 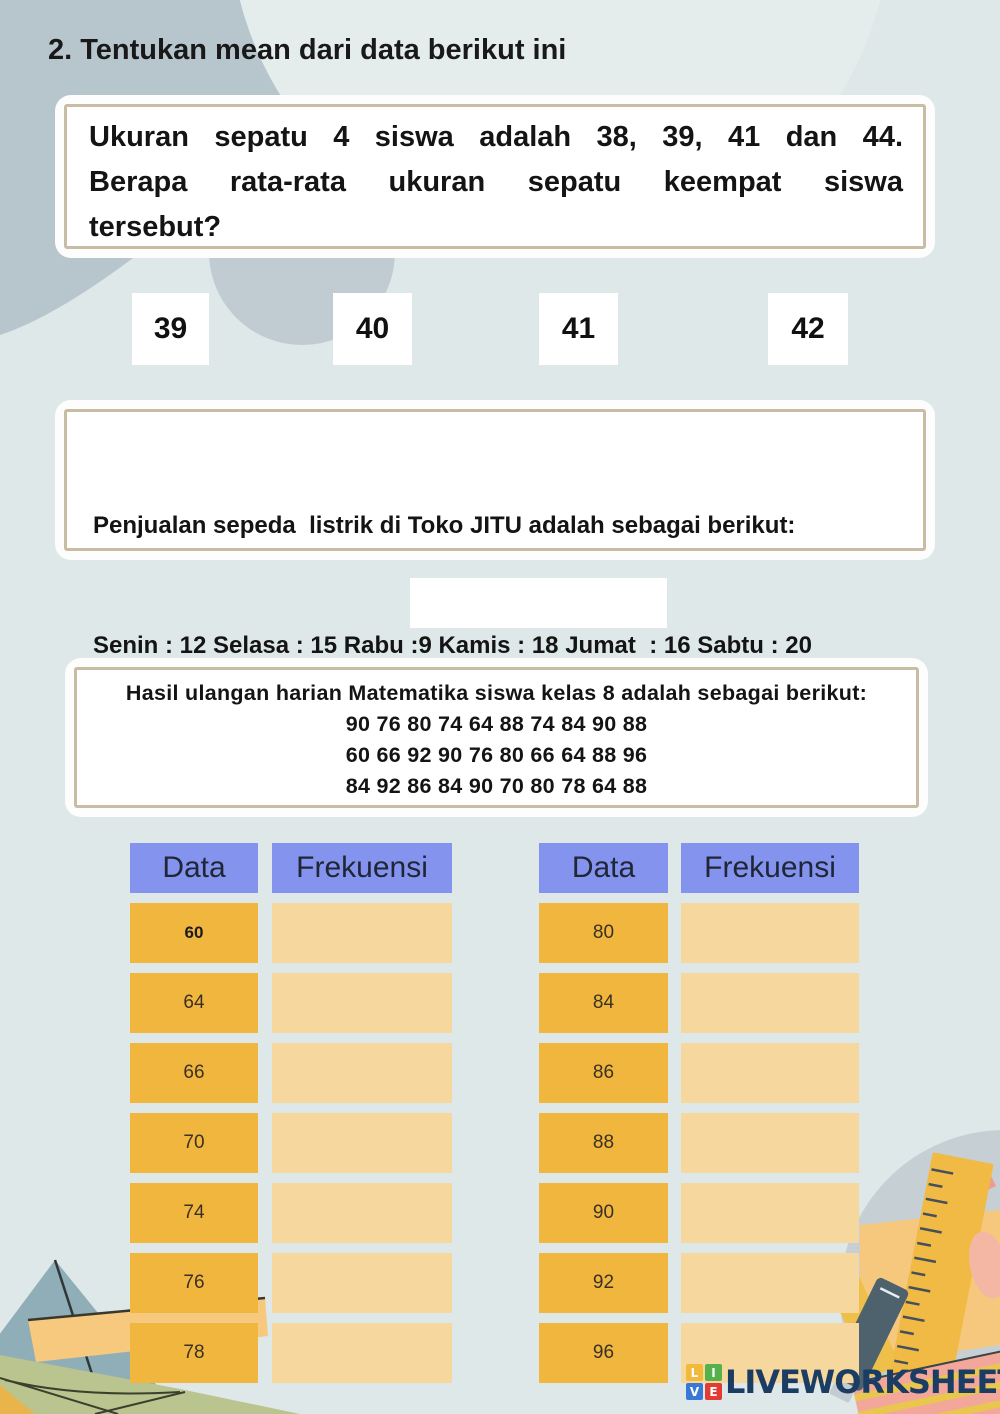 What do you see at coordinates (808, 329) in the screenshot?
I see `option-42: 42` at bounding box center [808, 329].